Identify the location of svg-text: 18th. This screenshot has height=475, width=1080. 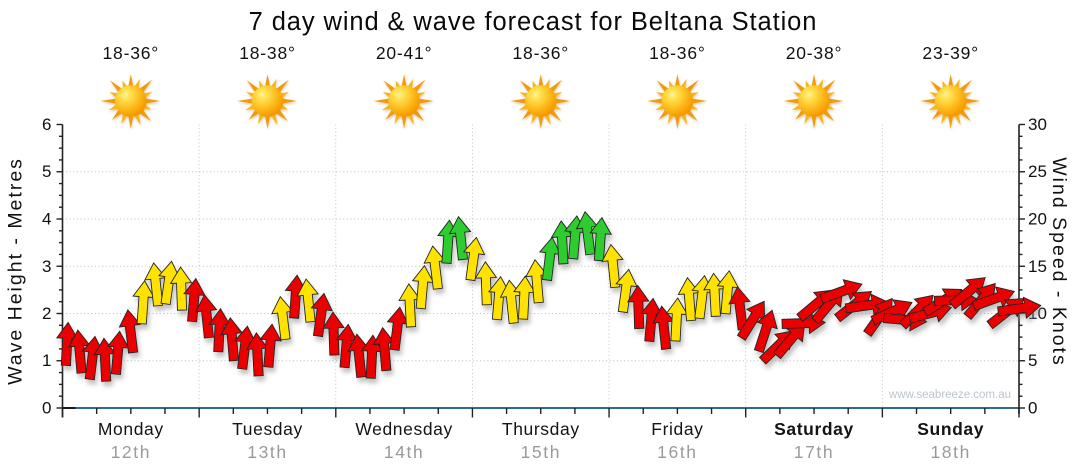
(950, 452).